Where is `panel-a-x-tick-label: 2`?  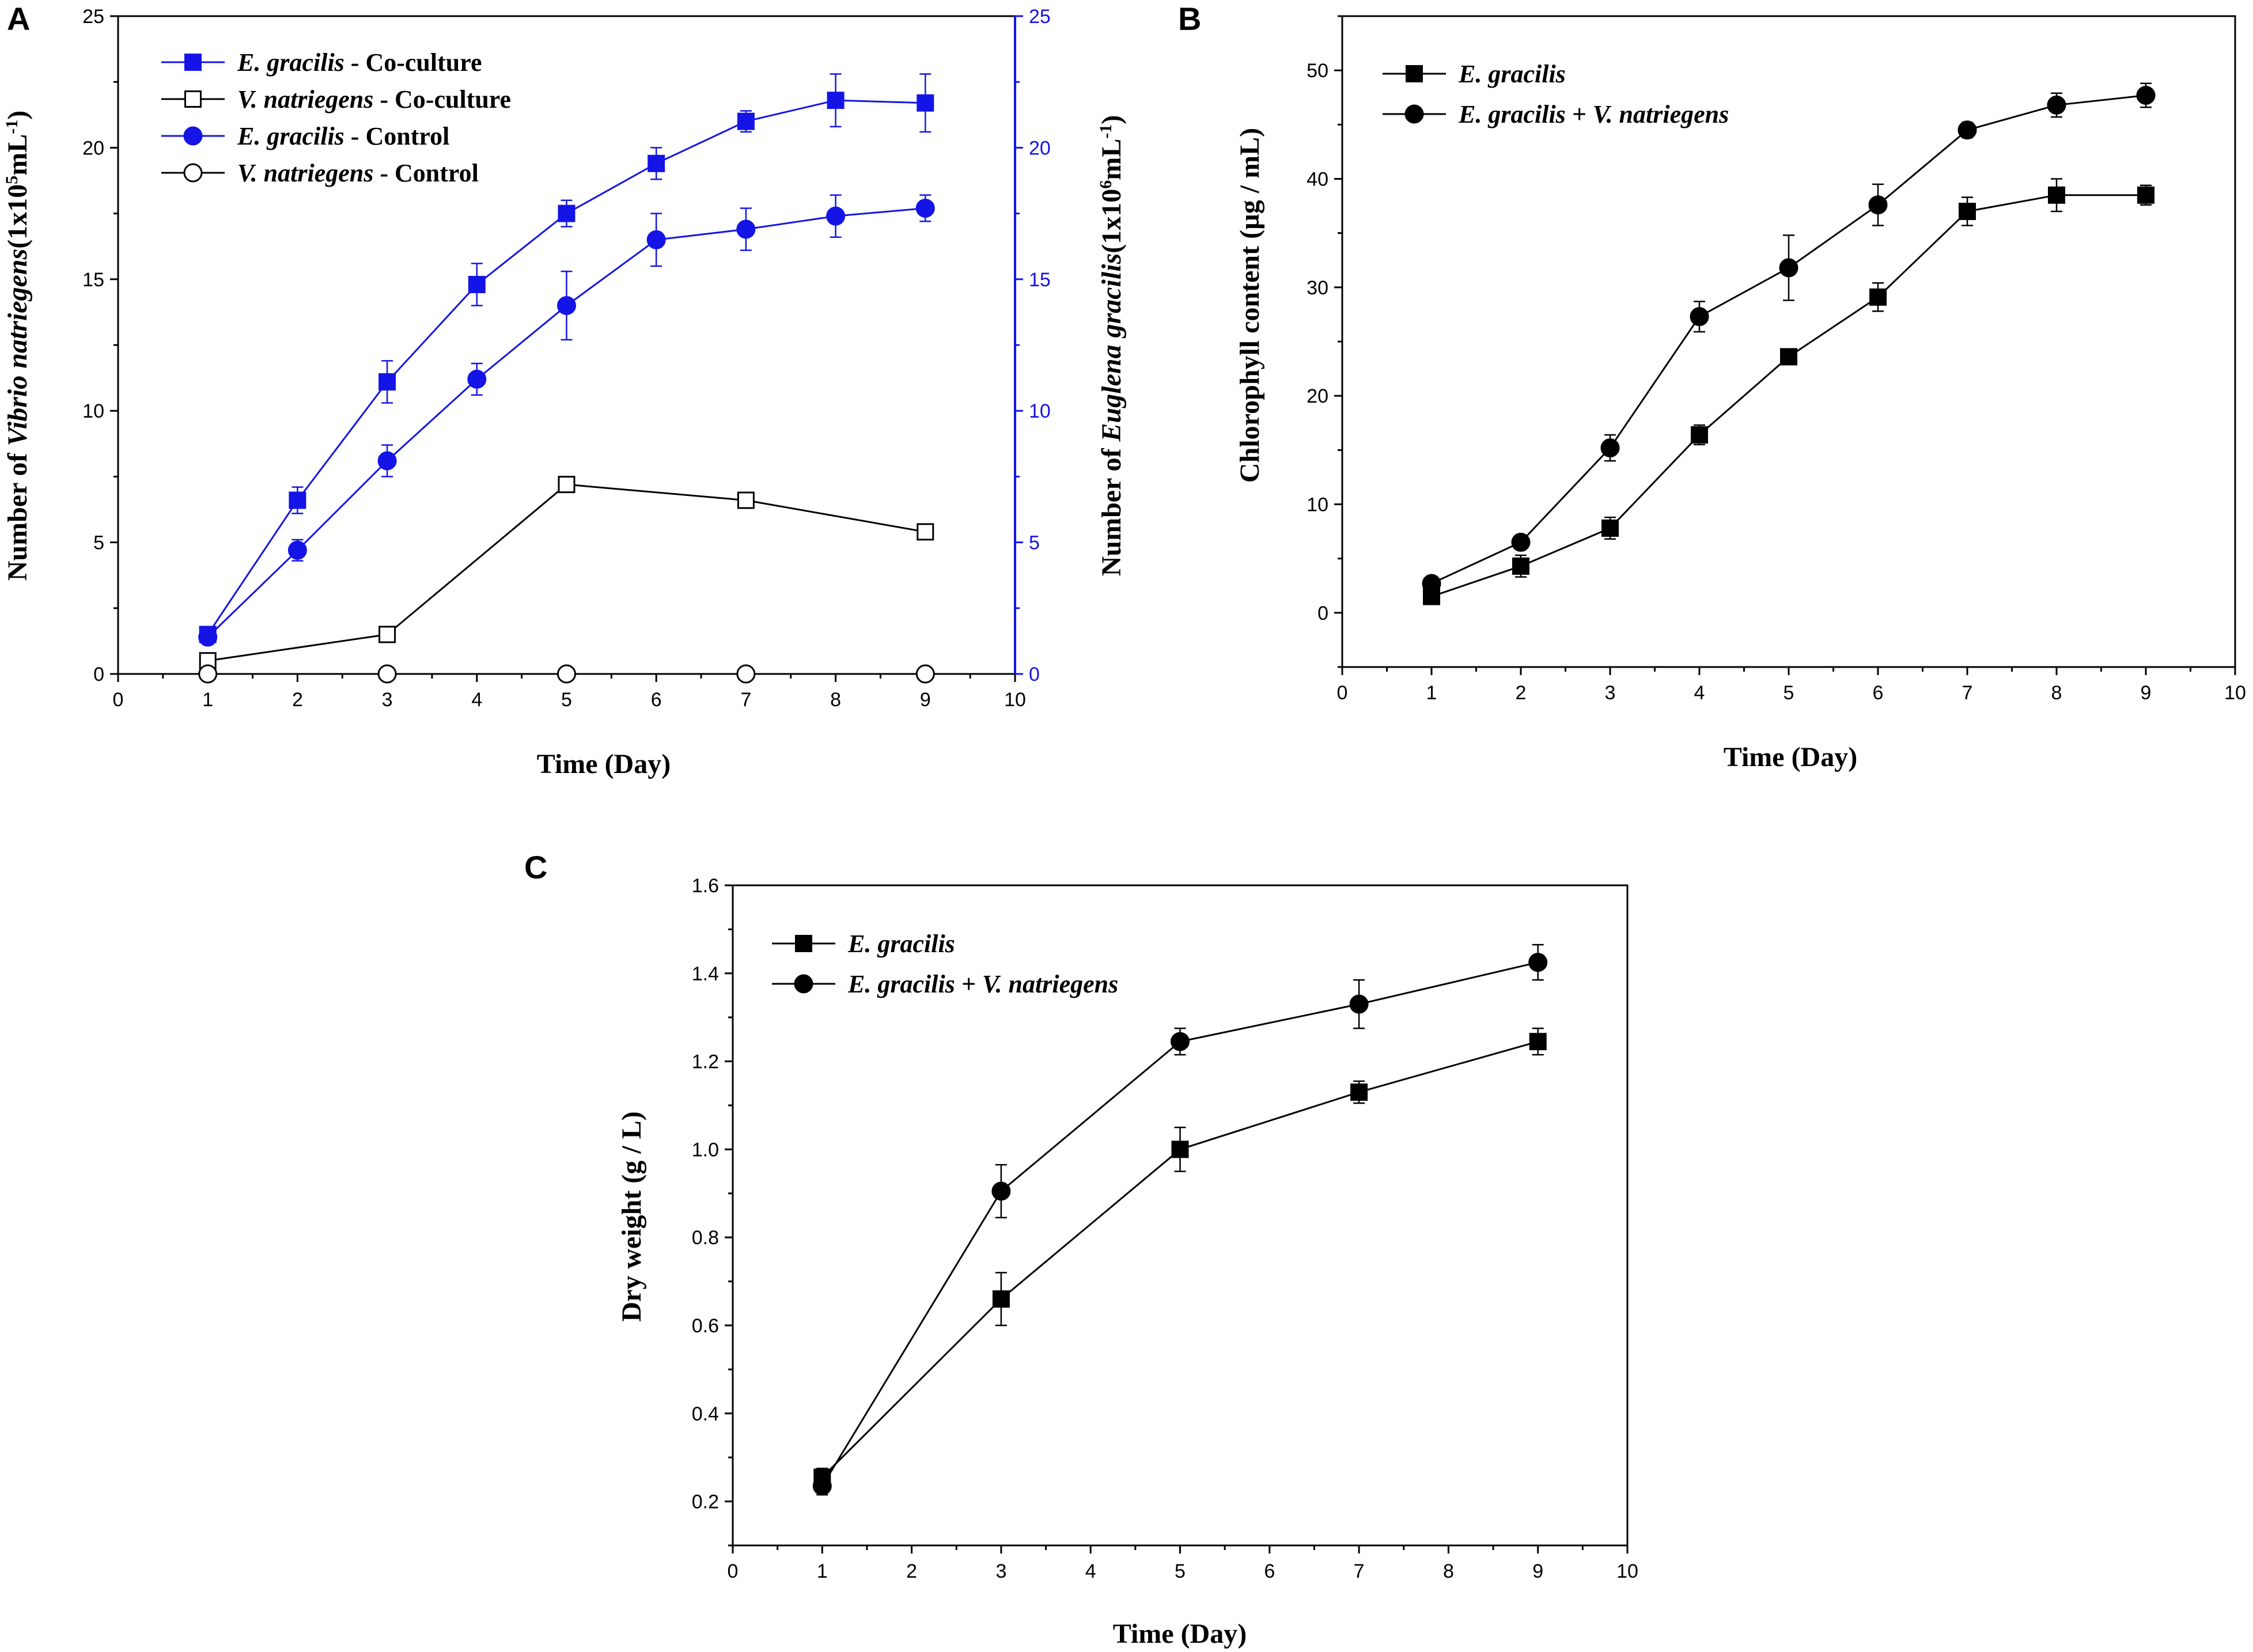
panel-a-x-tick-label: 2 is located at coordinates (297, 700).